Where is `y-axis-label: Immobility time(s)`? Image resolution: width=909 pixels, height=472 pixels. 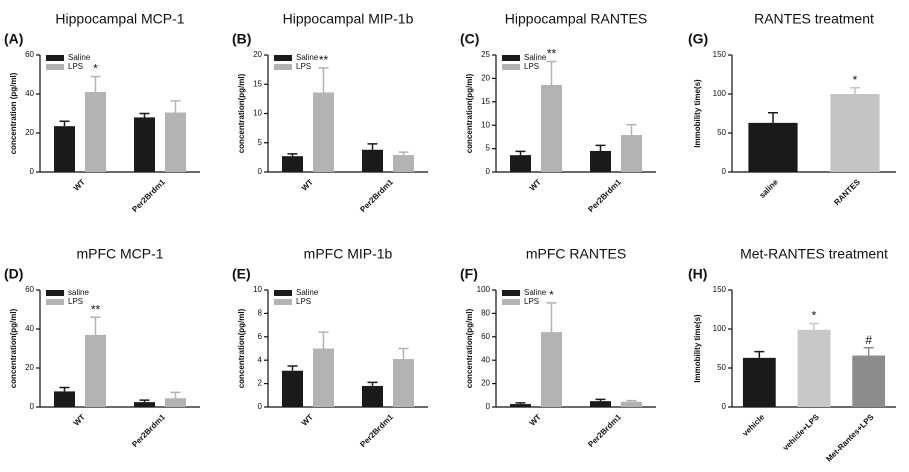 y-axis-label: Immobility time(s) is located at coordinates (697, 113).